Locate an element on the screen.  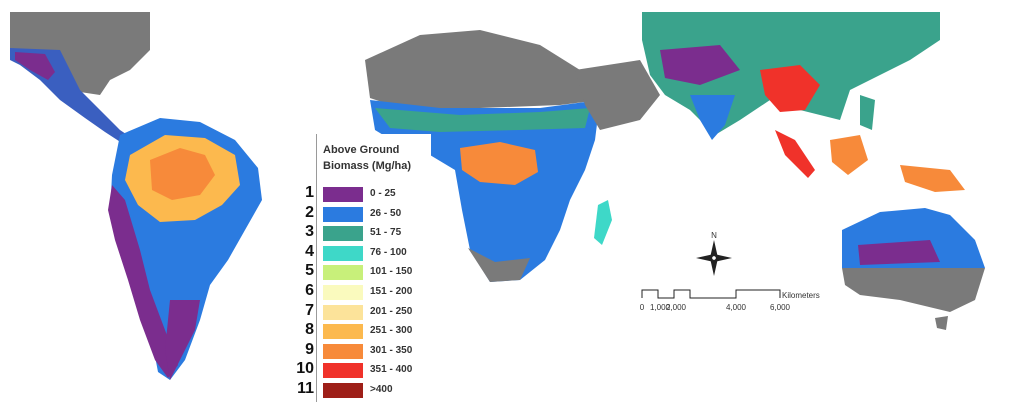
madagascar is located at coordinates (603, 222).